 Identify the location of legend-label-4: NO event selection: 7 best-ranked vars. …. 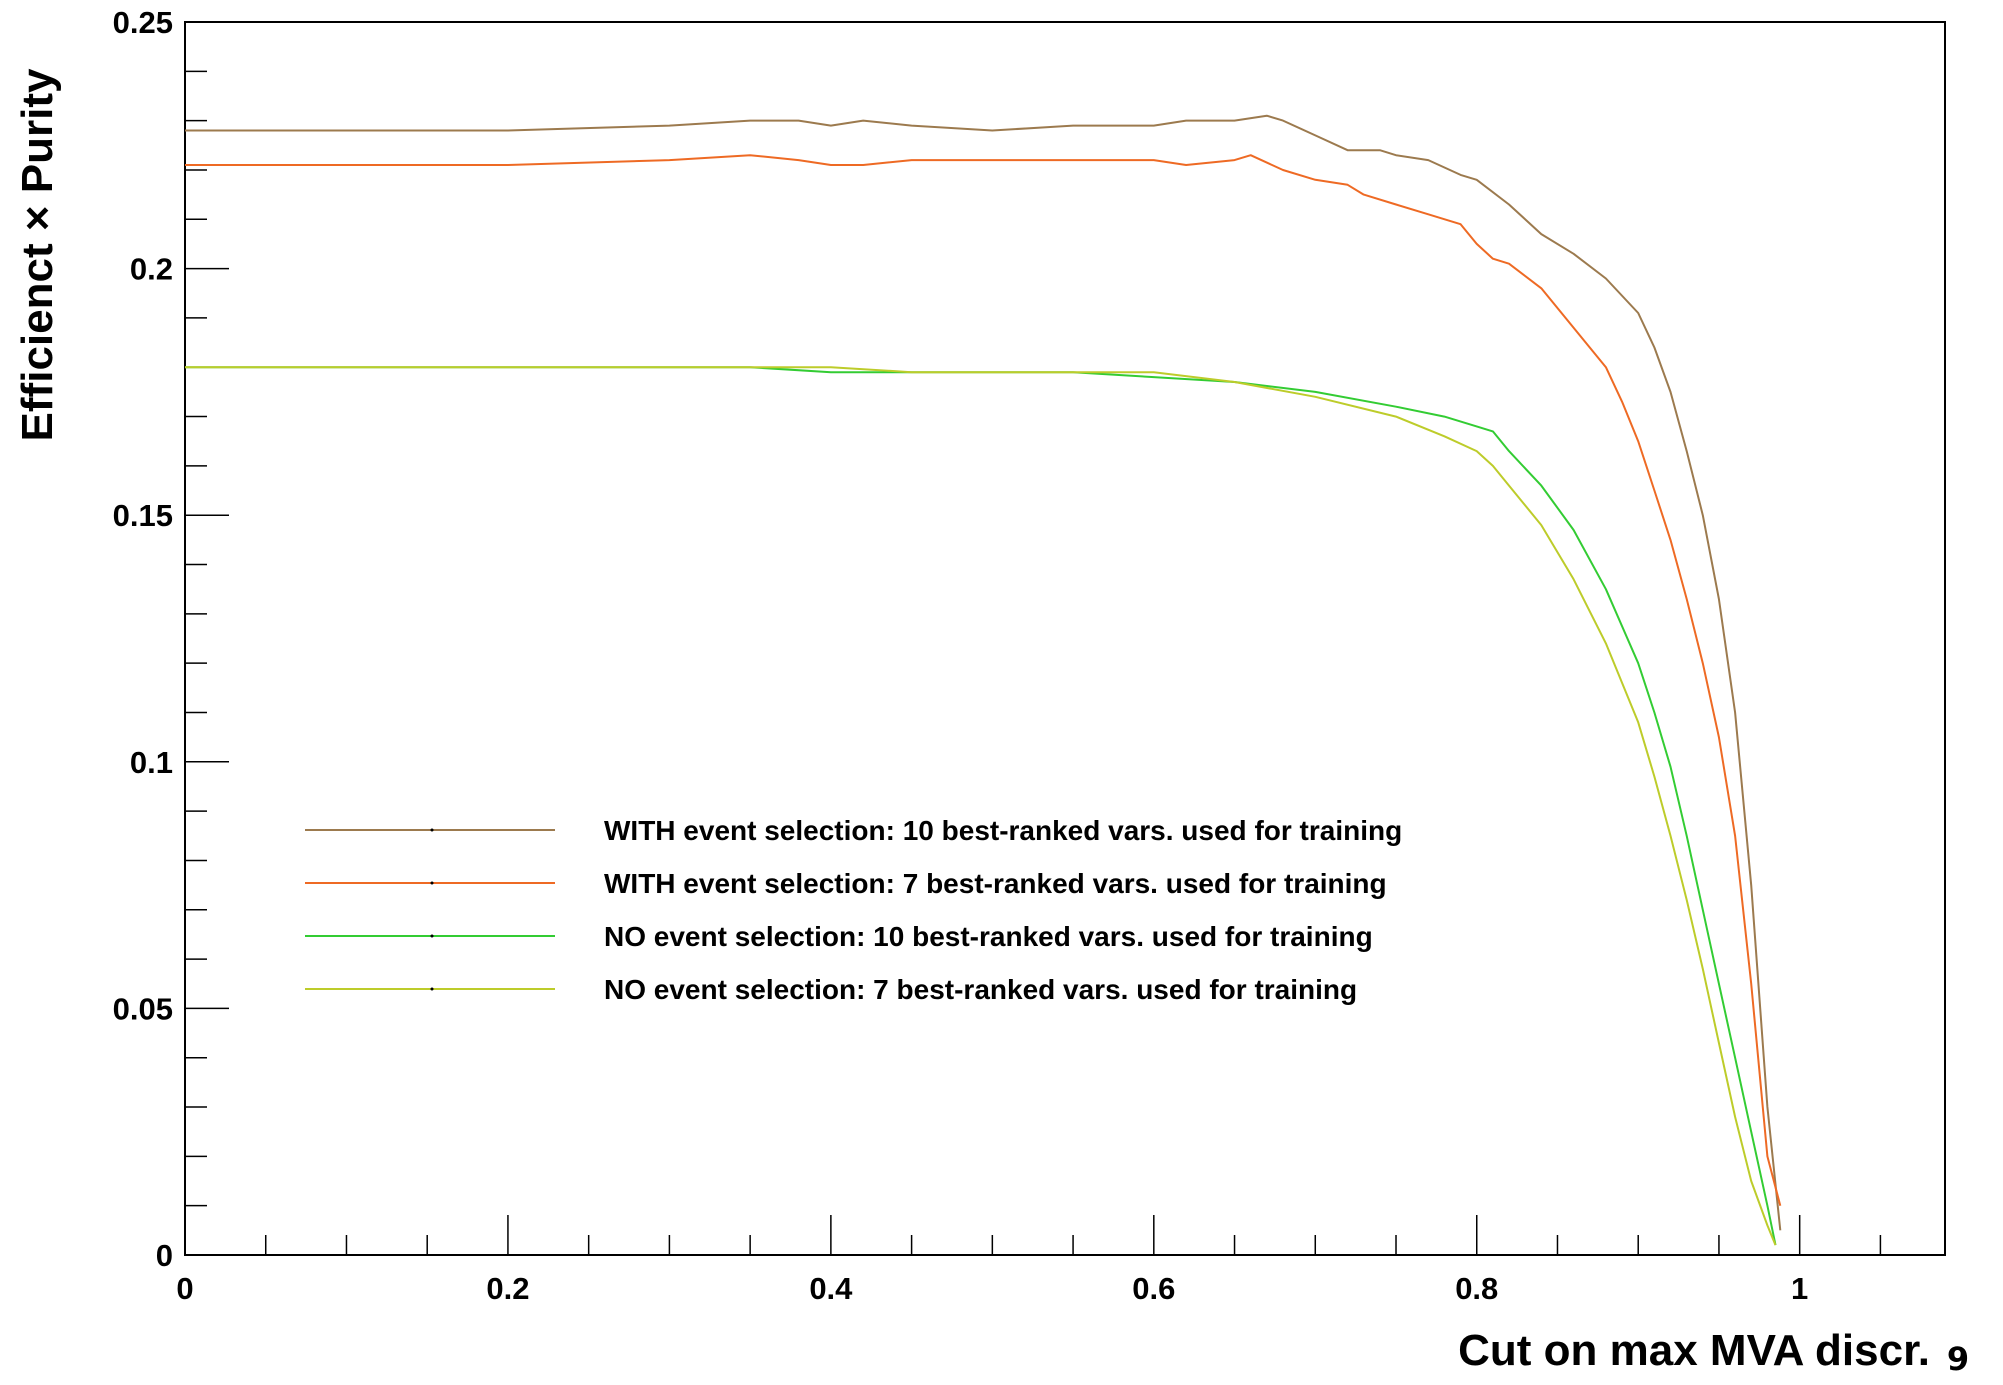
(980, 989).